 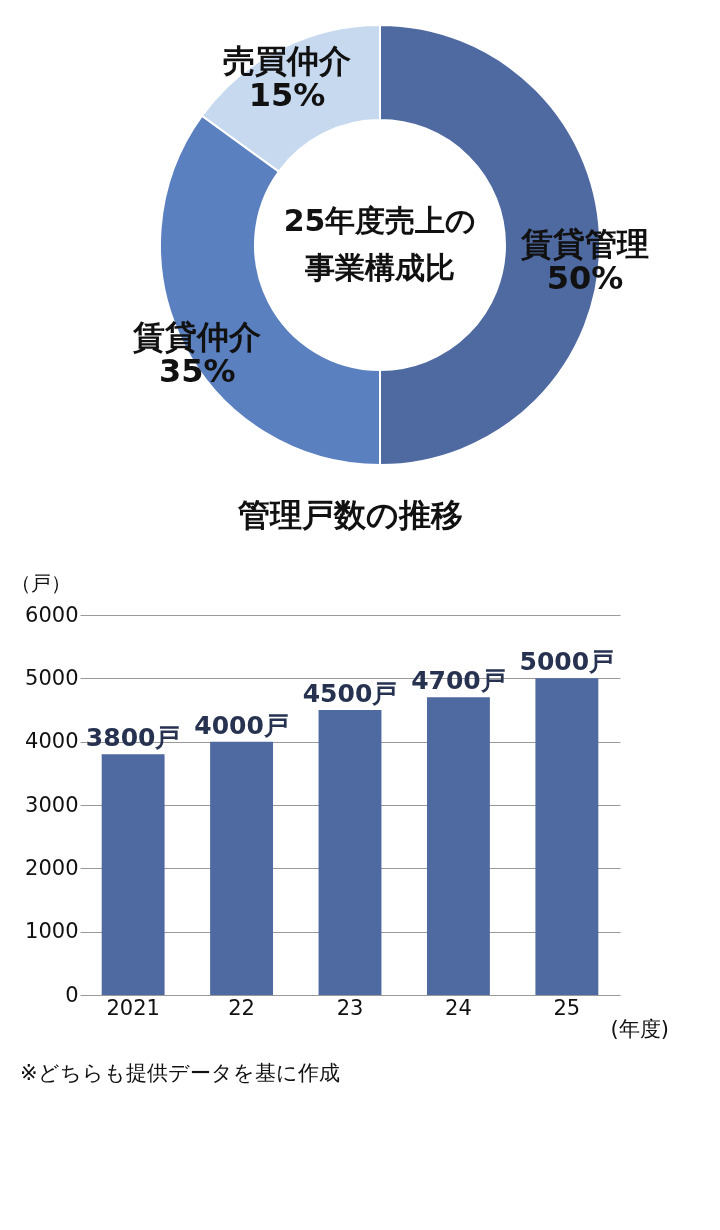 I want to click on y-tick-label: 0, so click(x=72, y=994).